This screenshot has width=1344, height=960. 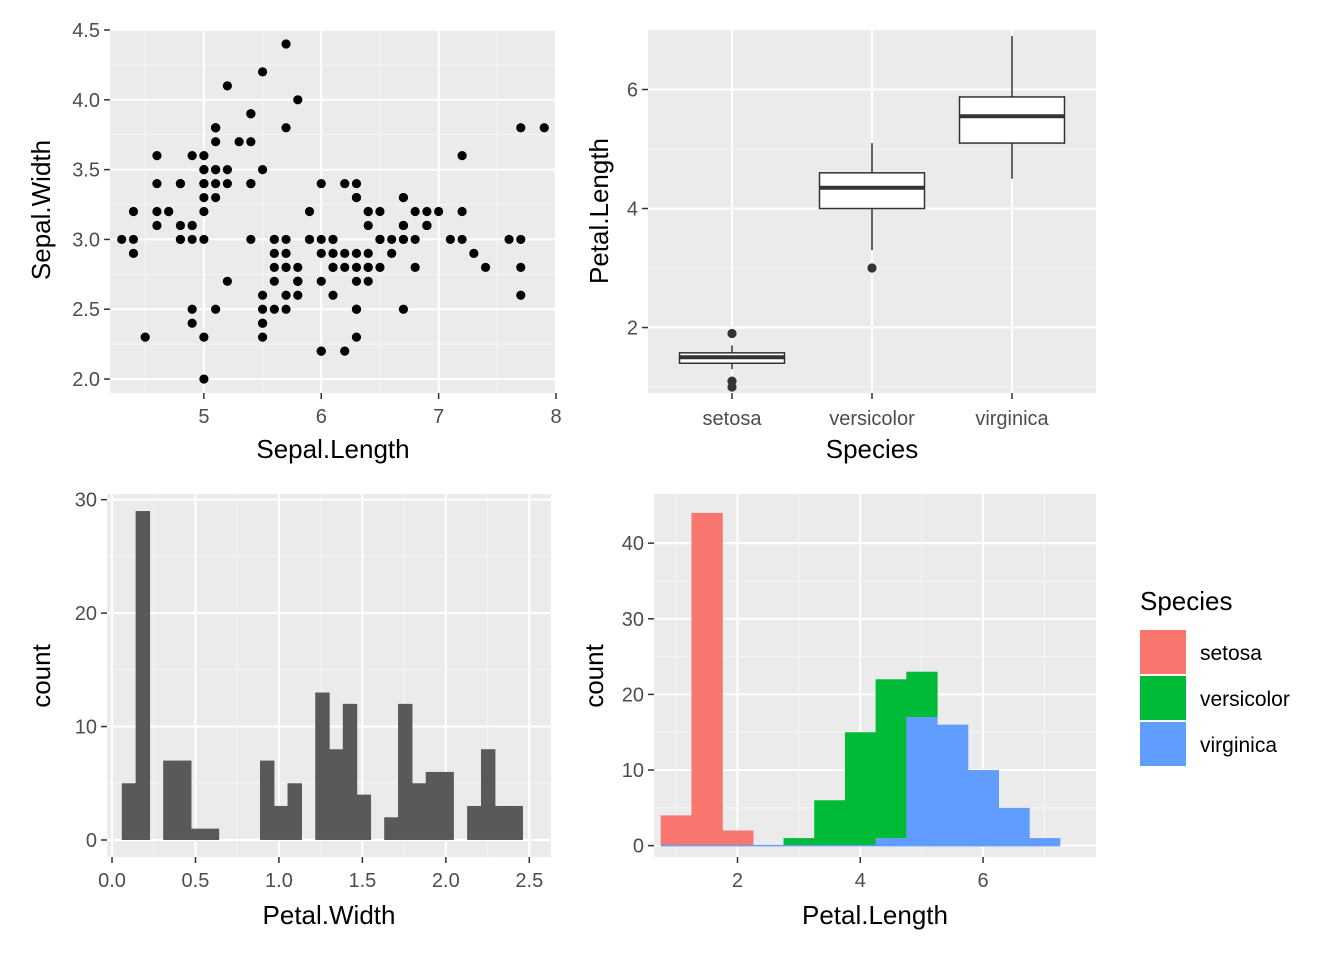 I want to click on scatter-y-tick-label: 4.0, so click(x=86, y=101).